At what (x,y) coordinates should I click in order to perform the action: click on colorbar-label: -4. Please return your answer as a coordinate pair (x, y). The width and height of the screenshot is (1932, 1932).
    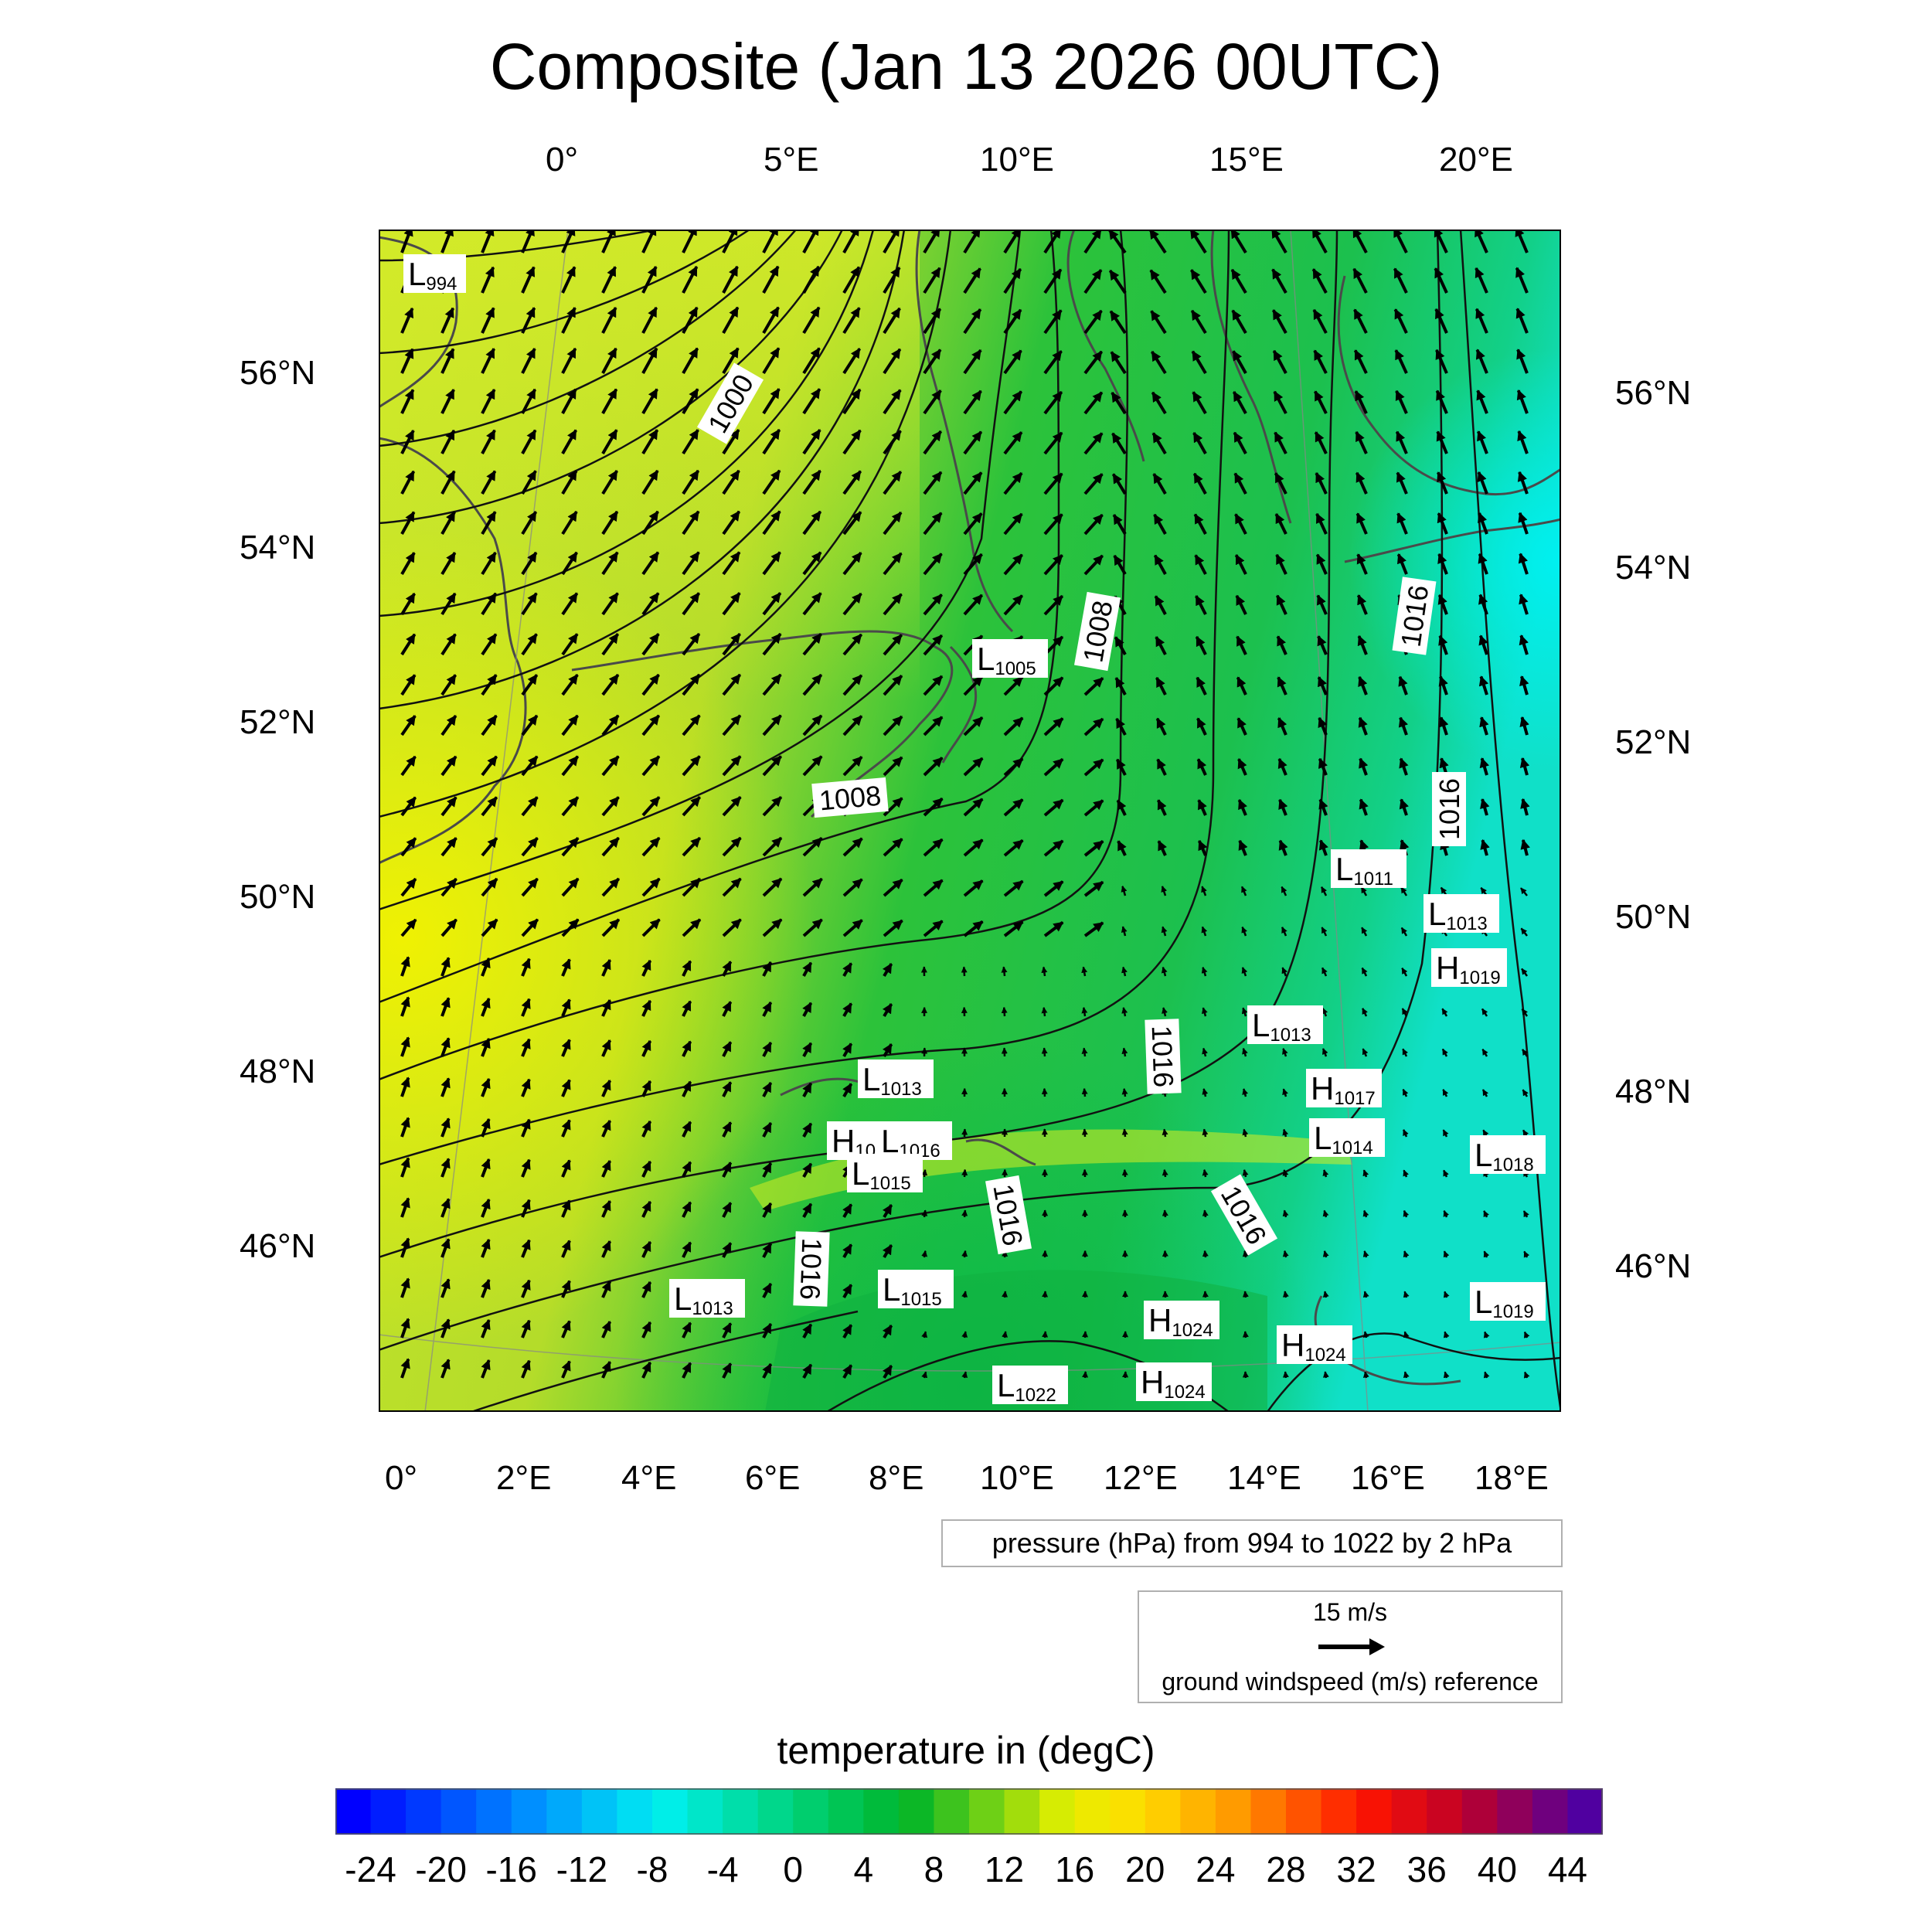
    Looking at the image, I should click on (723, 1869).